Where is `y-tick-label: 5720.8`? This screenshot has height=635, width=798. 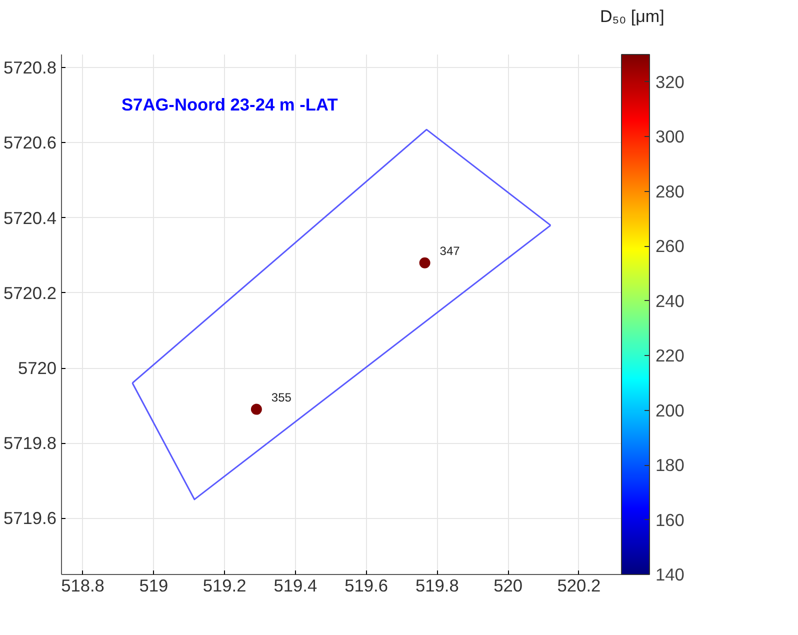 y-tick-label: 5720.8 is located at coordinates (30, 68).